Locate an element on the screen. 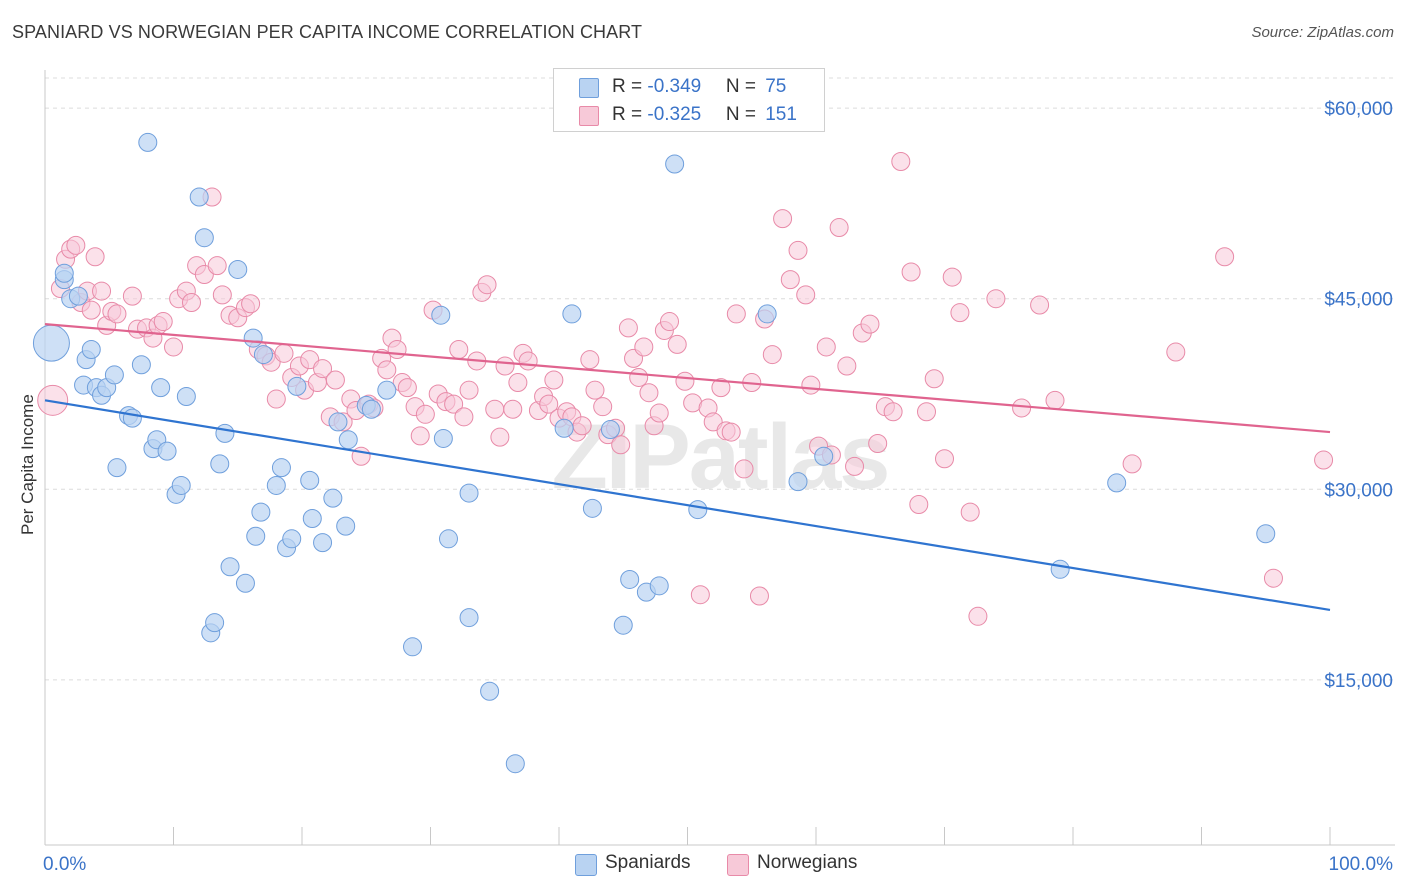  spaniards-swatch is located at coordinates (589, 88).